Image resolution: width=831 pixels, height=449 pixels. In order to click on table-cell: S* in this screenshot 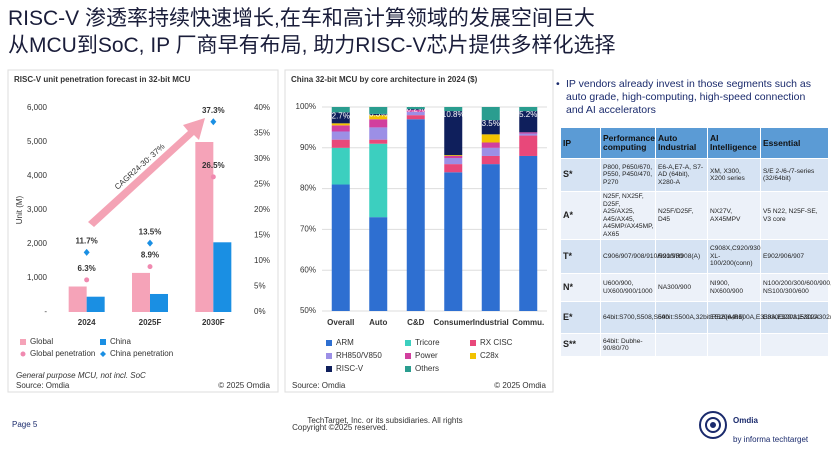, I will do `click(580, 175)`.